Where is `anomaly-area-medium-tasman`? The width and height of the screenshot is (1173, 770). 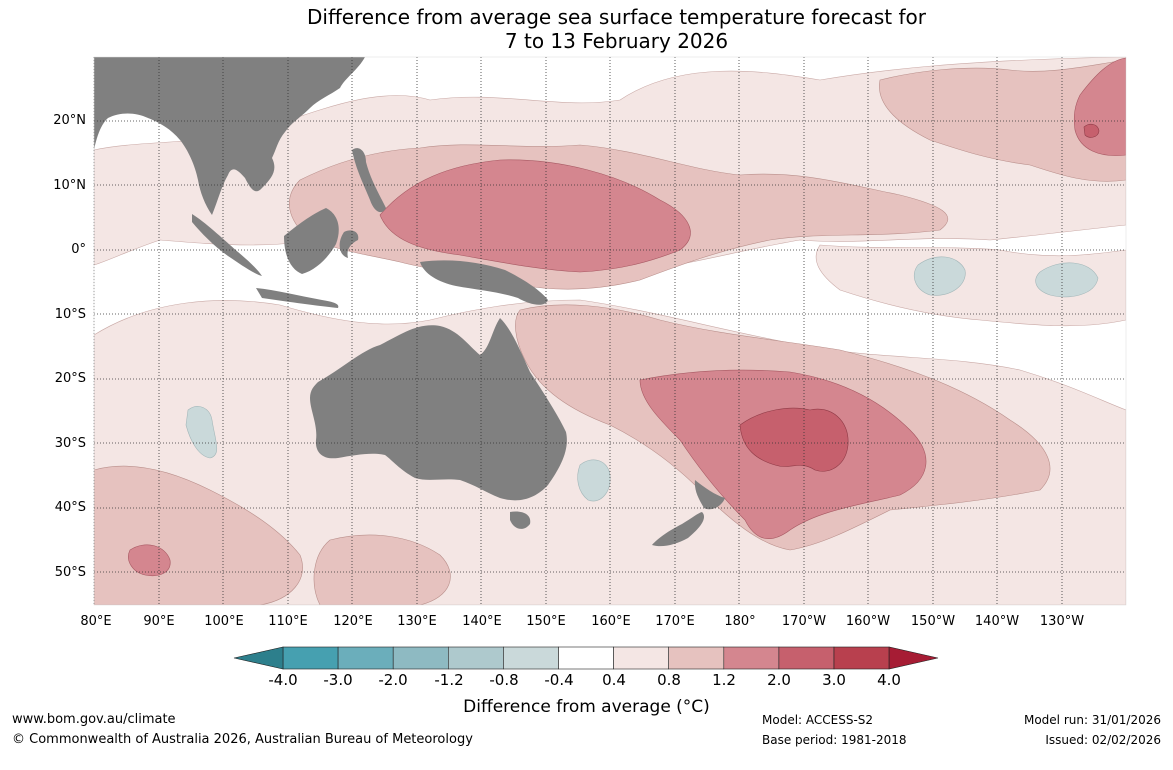 anomaly-area-medium-tasman is located at coordinates (382, 569).